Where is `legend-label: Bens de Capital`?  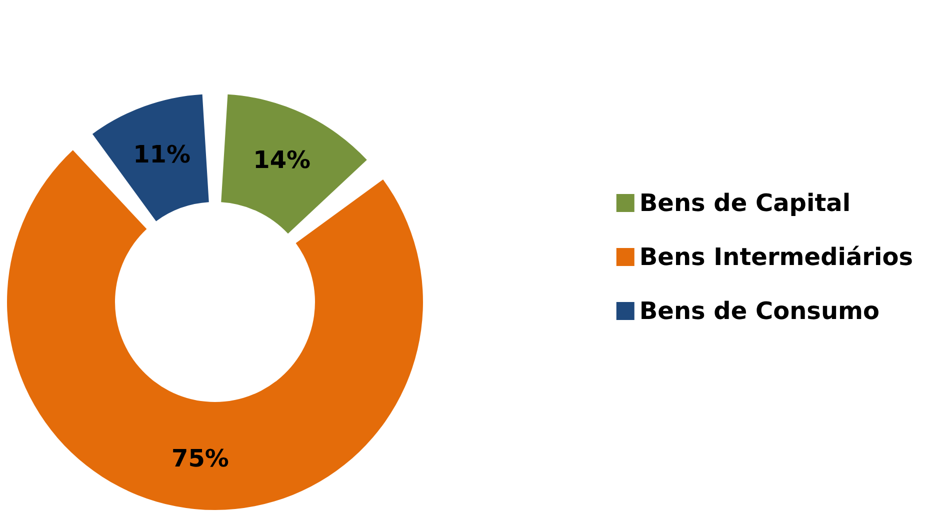 legend-label: Bens de Capital is located at coordinates (745, 203).